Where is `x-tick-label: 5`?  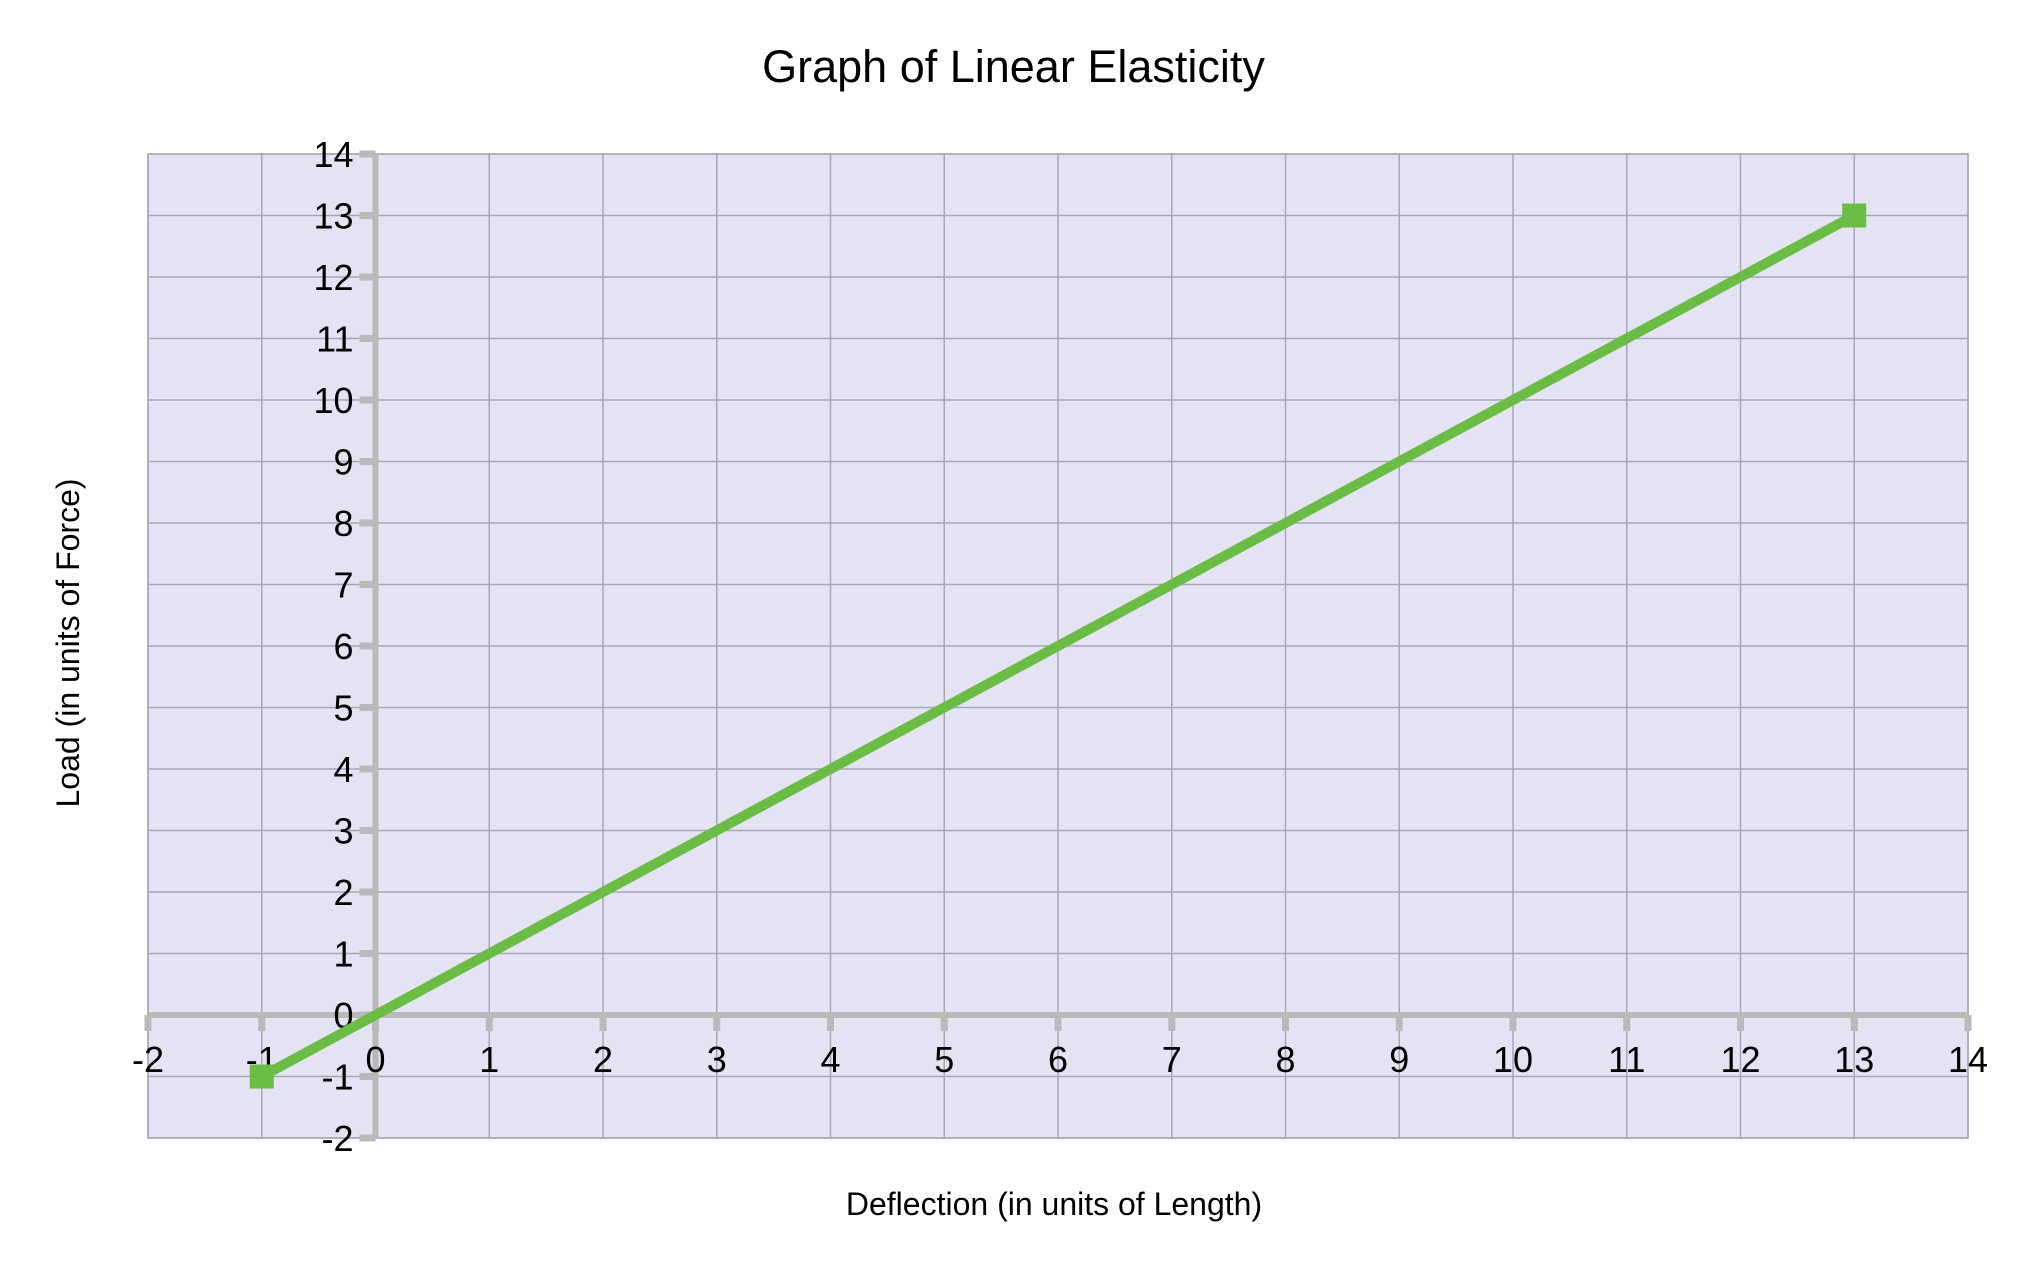 x-tick-label: 5 is located at coordinates (944, 1059).